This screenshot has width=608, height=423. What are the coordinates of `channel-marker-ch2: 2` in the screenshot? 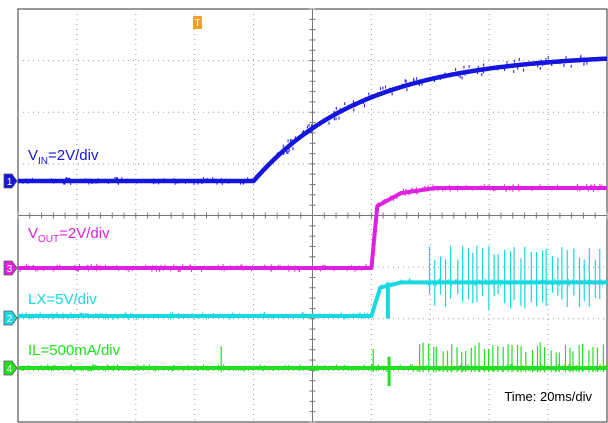 It's located at (10, 318).